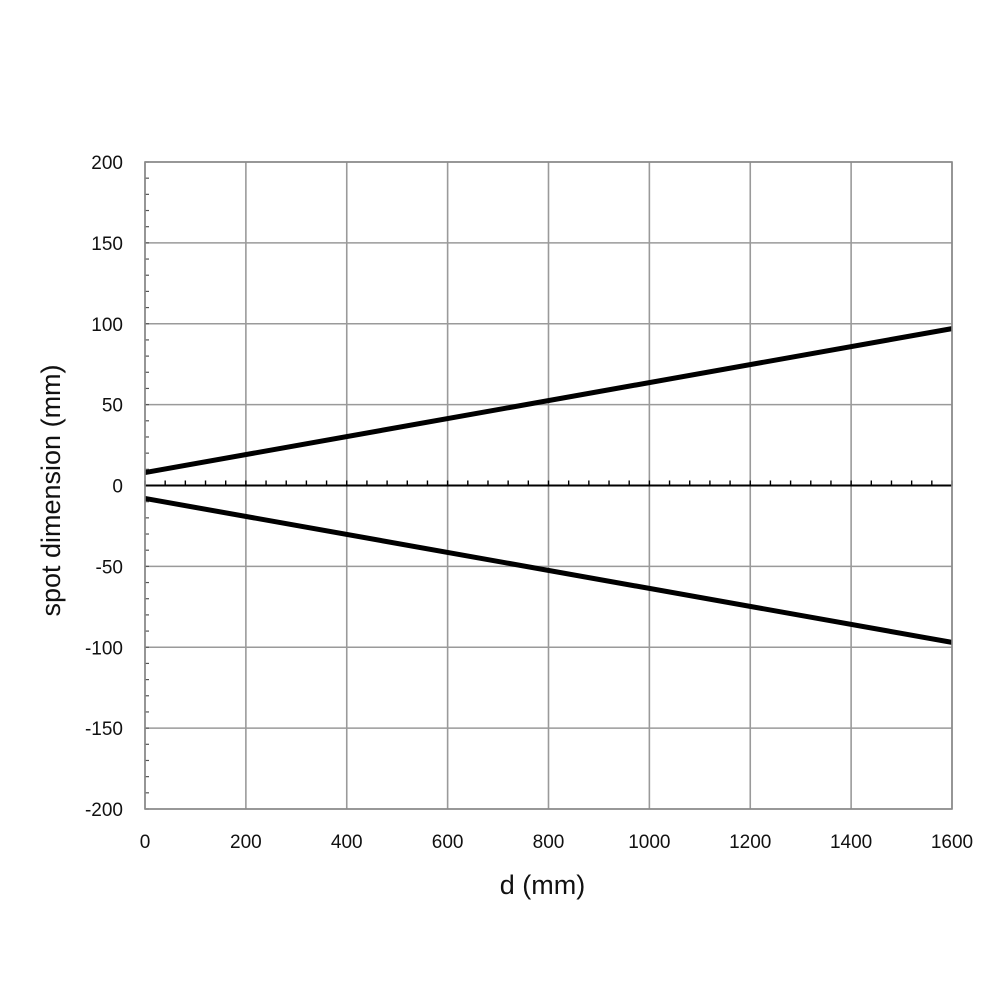 This screenshot has width=1000, height=1000. I want to click on y-tick-label: 150, so click(107, 244).